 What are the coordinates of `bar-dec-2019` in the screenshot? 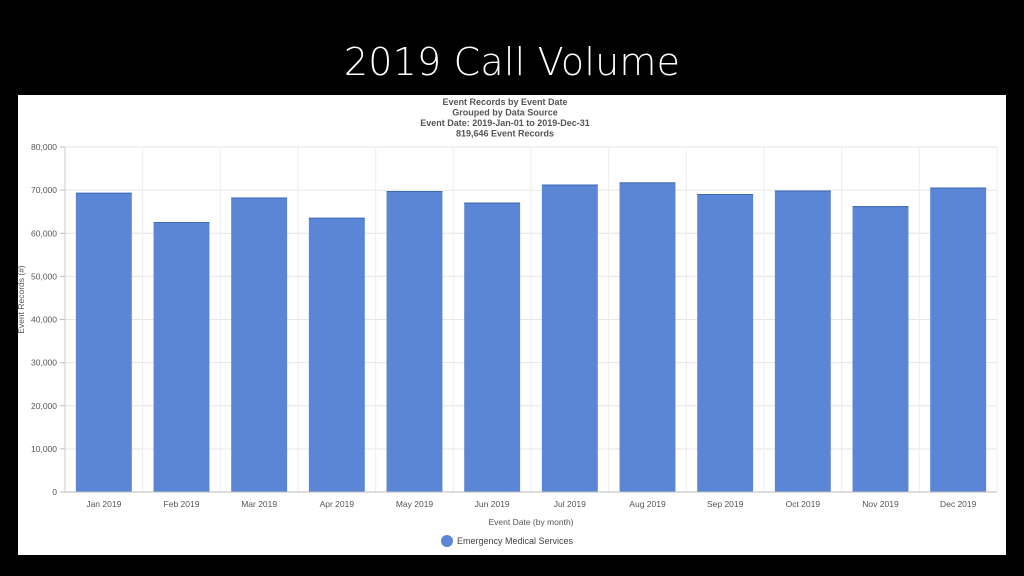 It's located at (958, 339).